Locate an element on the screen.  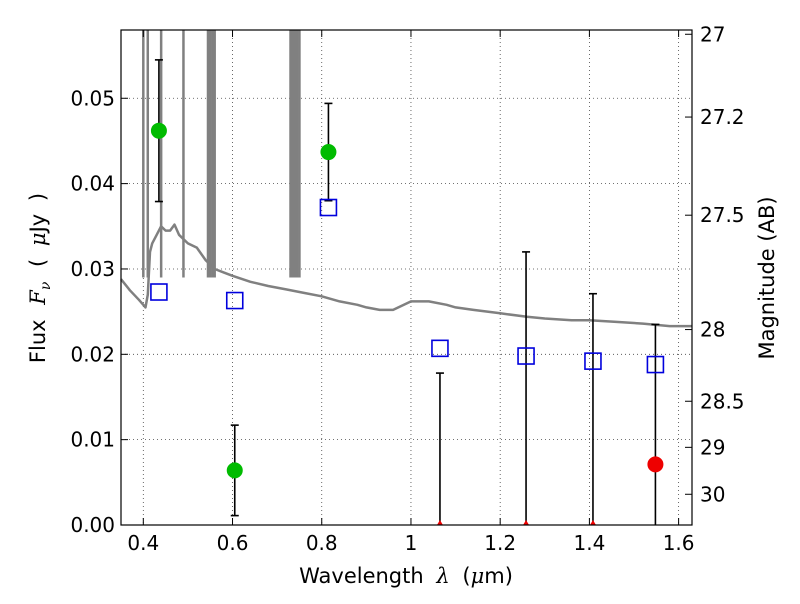
y-tick-label: 0.04 is located at coordinates (92, 184).